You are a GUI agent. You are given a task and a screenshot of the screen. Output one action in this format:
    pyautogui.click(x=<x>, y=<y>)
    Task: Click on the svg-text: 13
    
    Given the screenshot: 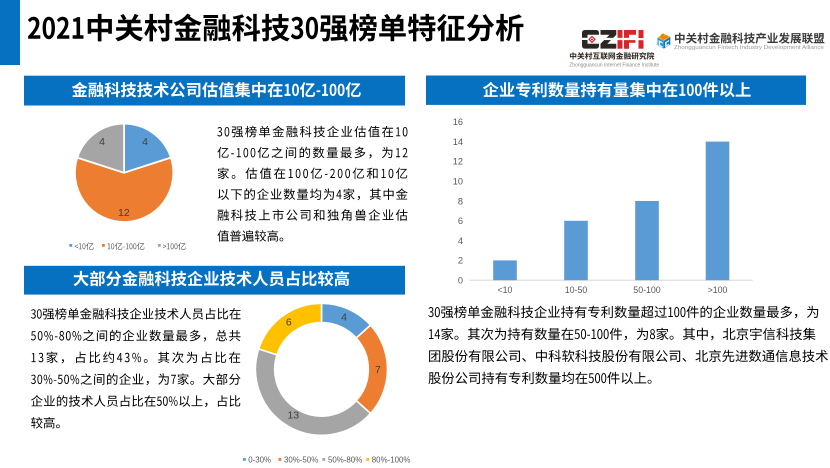 What is the action you would take?
    pyautogui.click(x=293, y=416)
    